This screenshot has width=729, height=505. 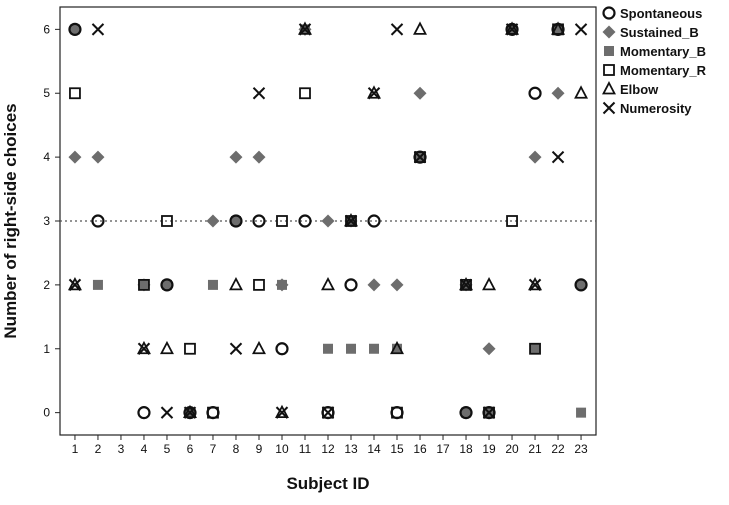 I want to click on x-tick-label: 8, so click(x=236, y=449).